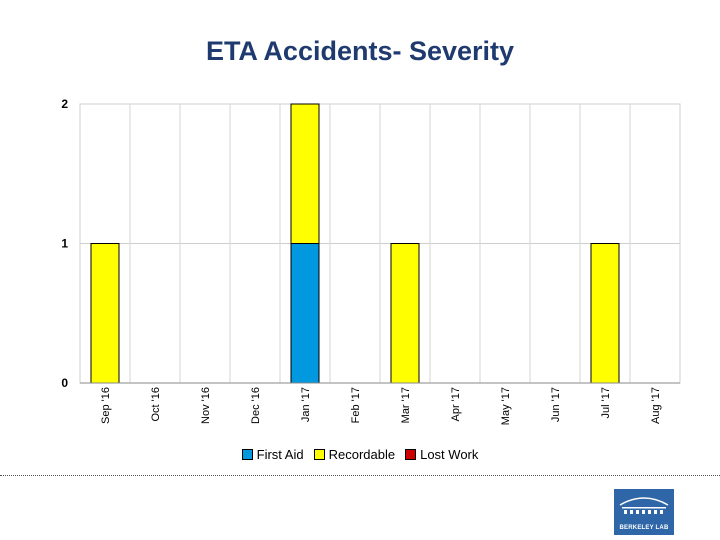 The height and width of the screenshot is (540, 720). What do you see at coordinates (606, 402) in the screenshot?
I see `x-tick-label: Jul '17` at bounding box center [606, 402].